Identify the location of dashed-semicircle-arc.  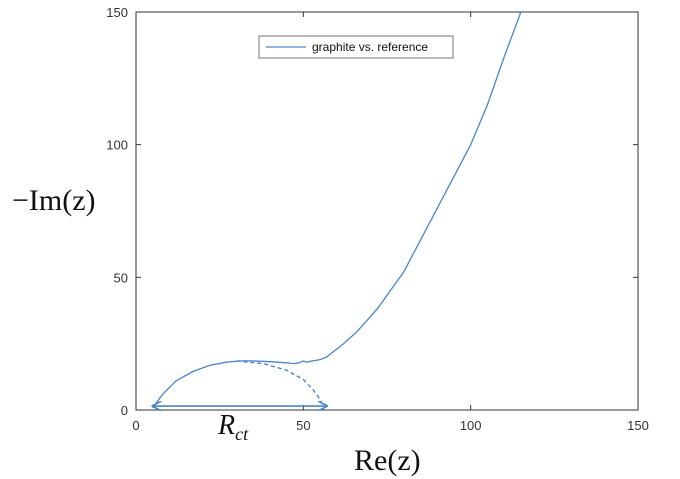
(280, 384).